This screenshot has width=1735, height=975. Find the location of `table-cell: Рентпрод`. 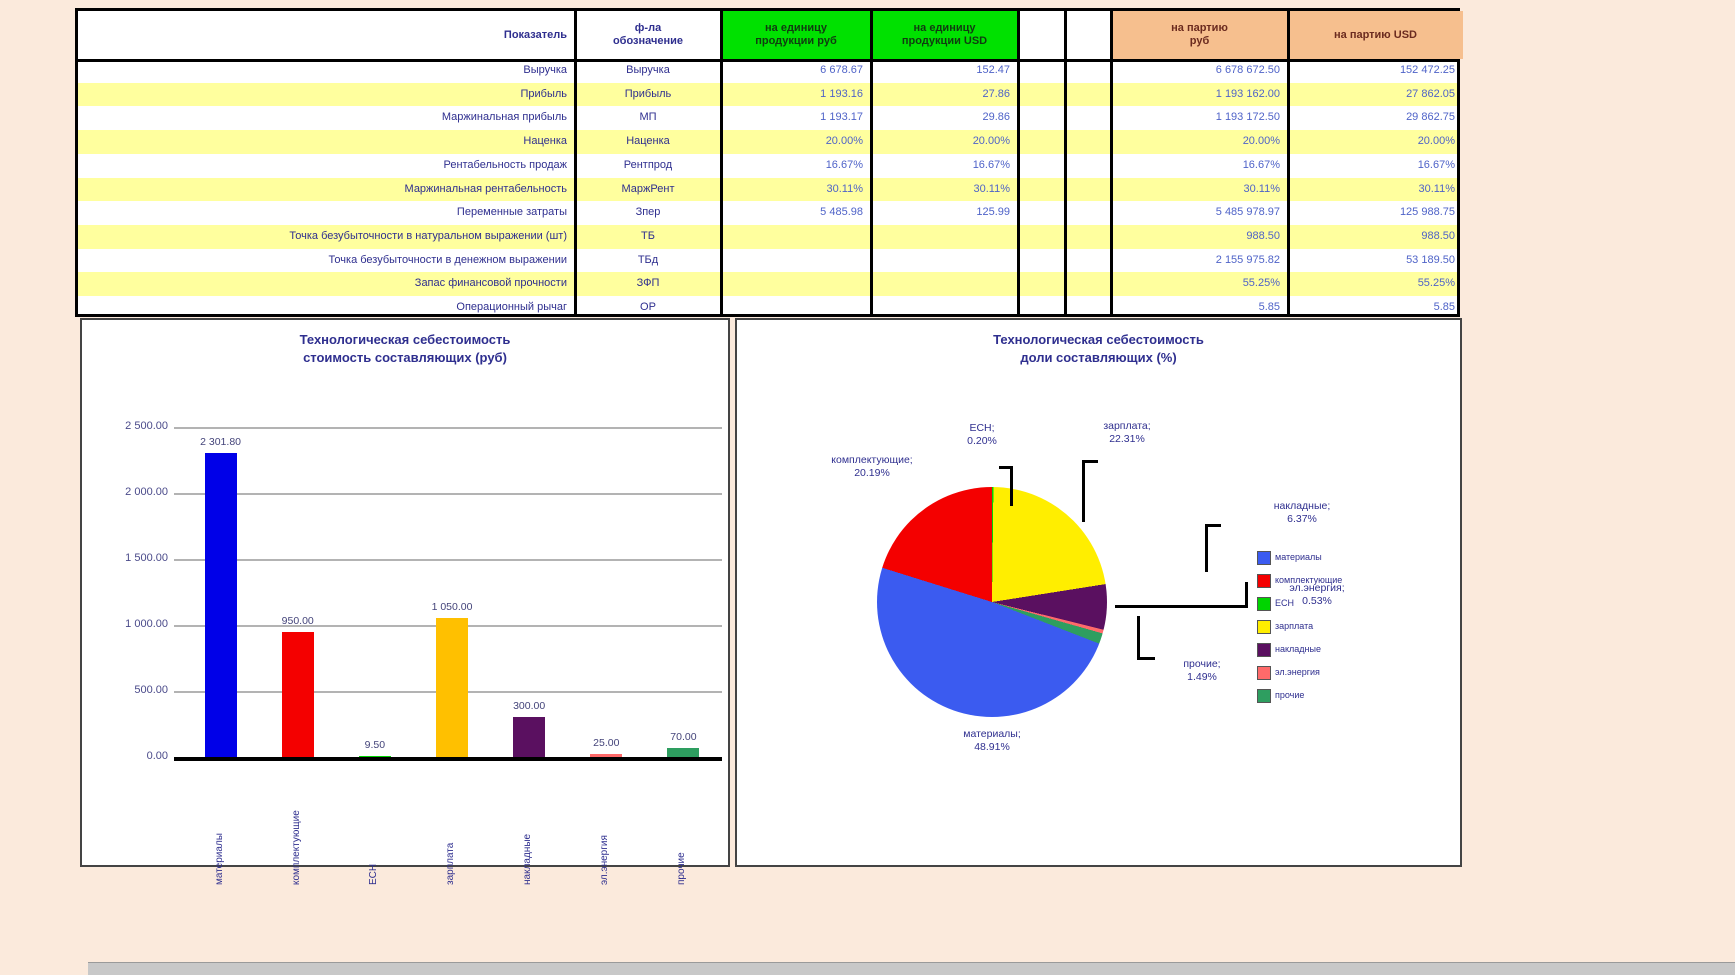

table-cell: Рентпрод is located at coordinates (648, 164).